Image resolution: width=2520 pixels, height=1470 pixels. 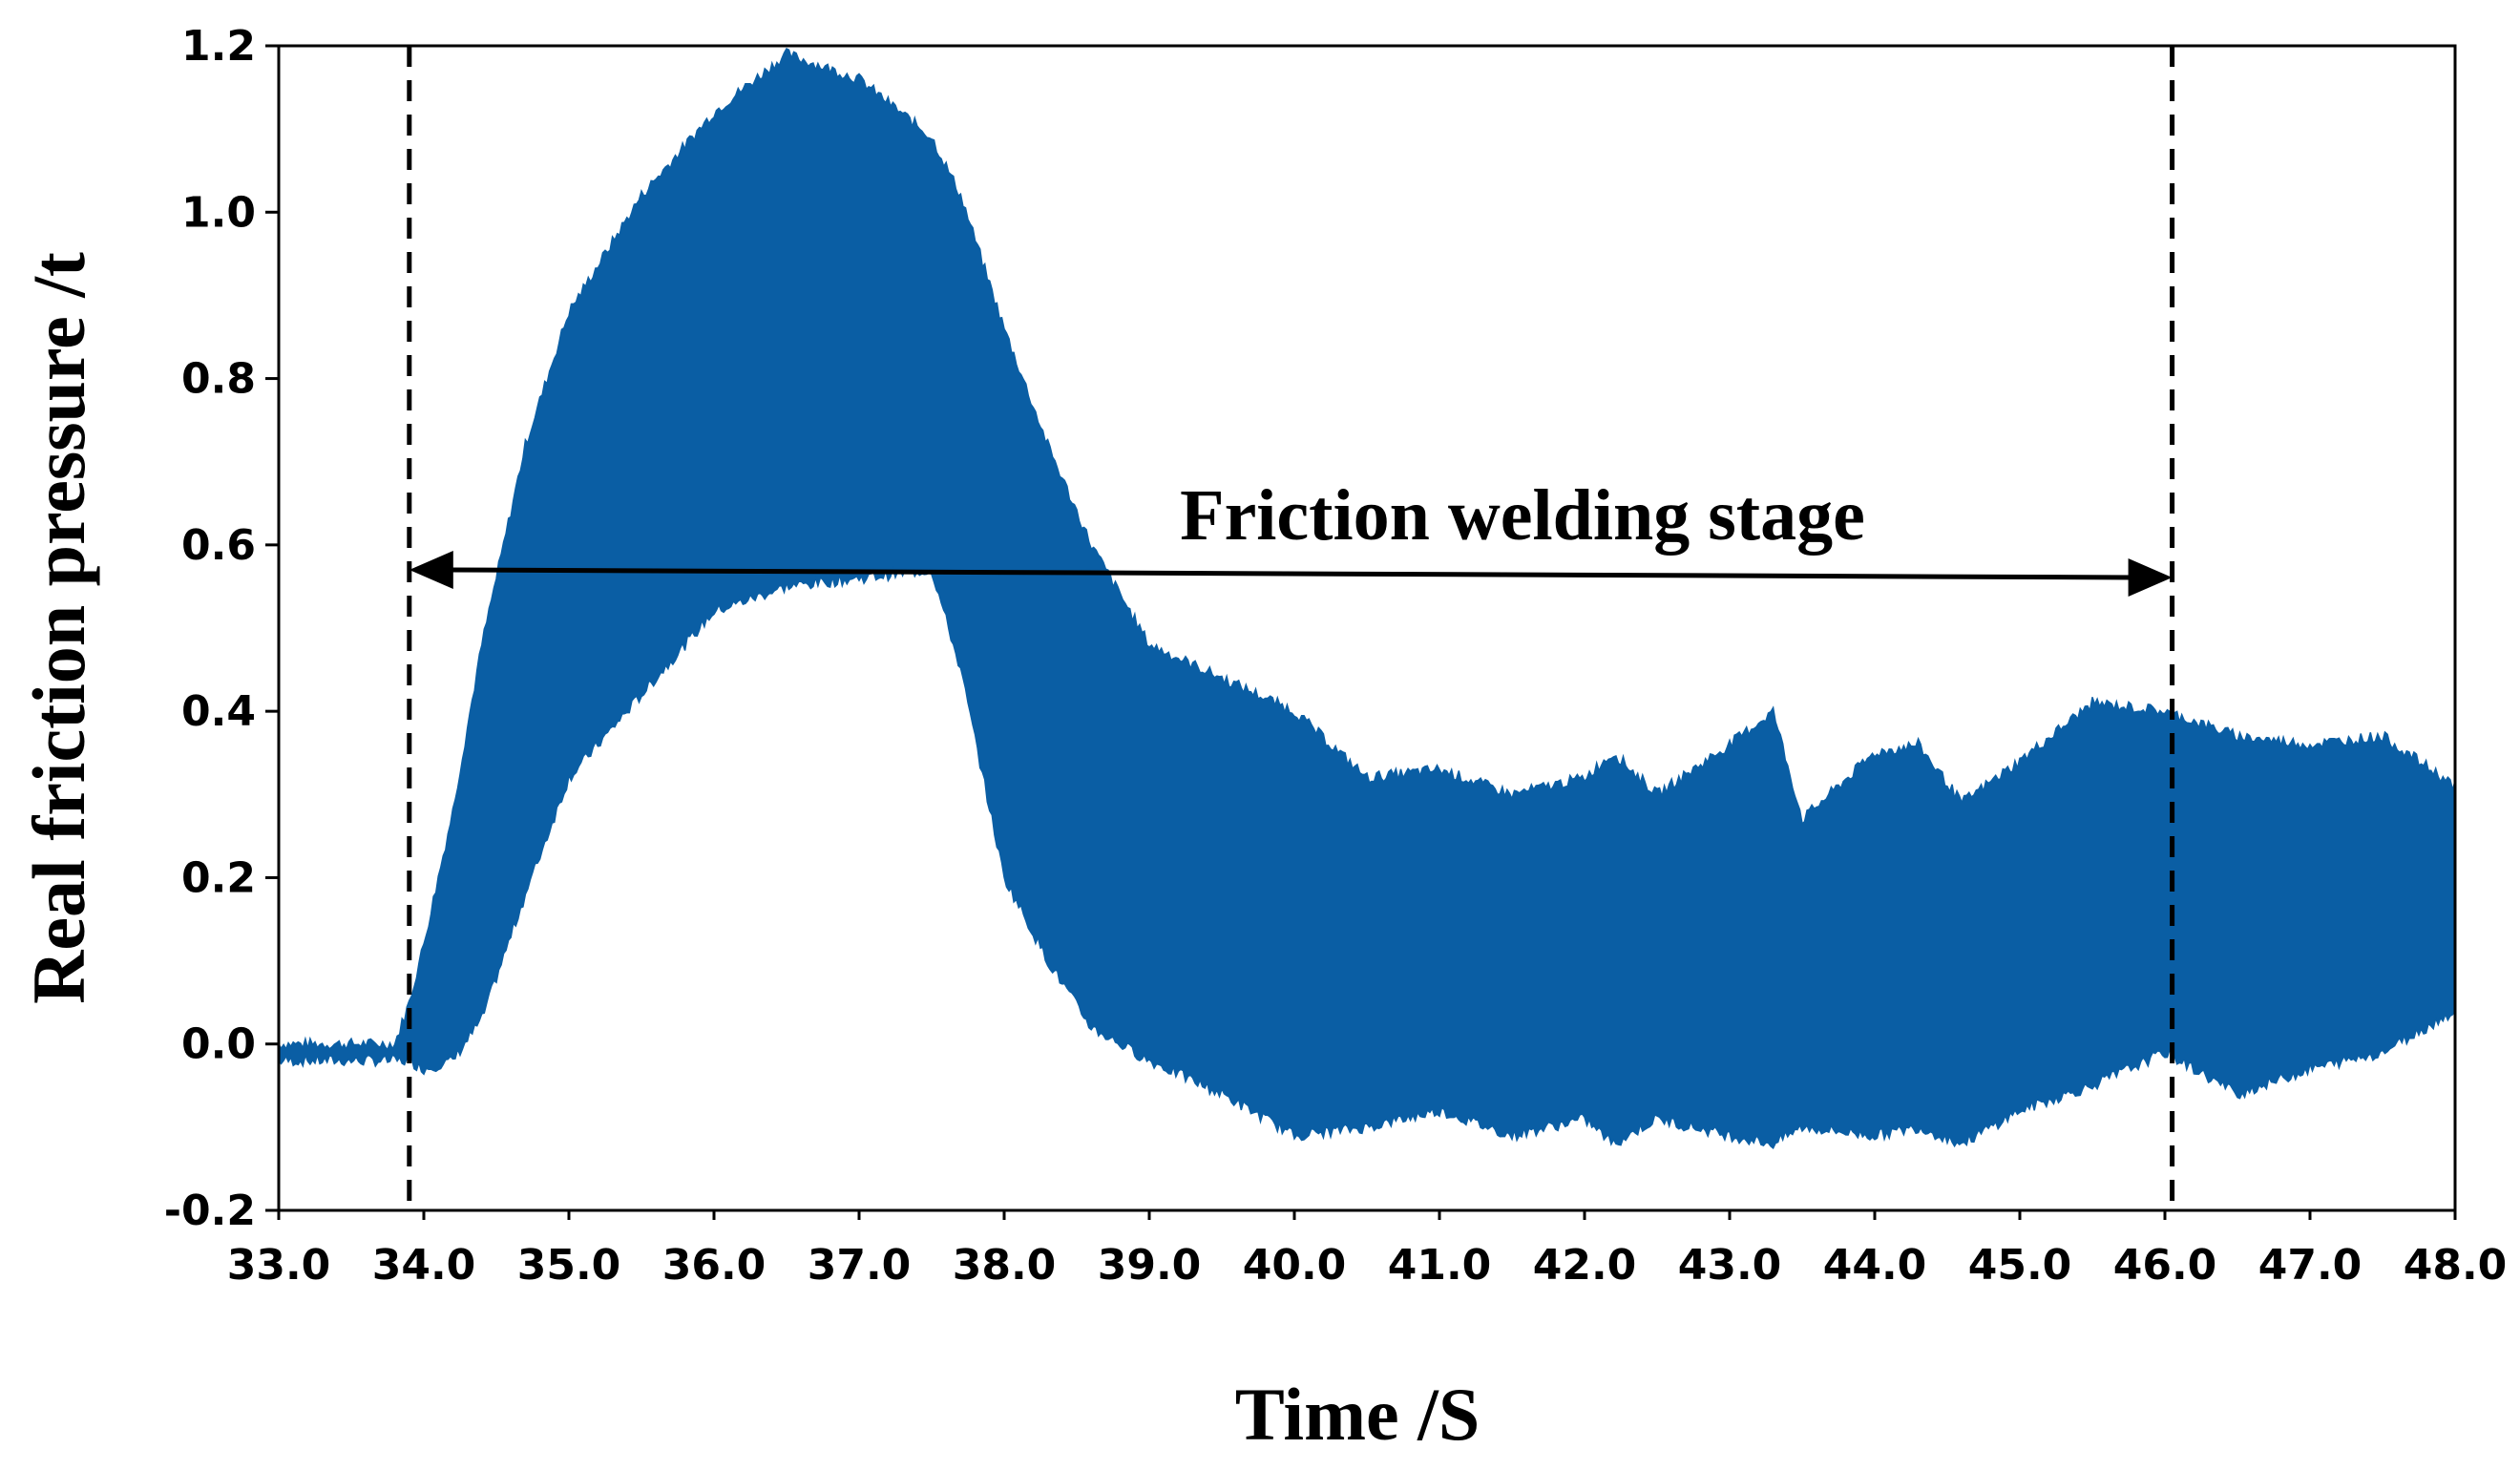 I want to click on x-tick-label: 39.0, so click(x=1150, y=1265).